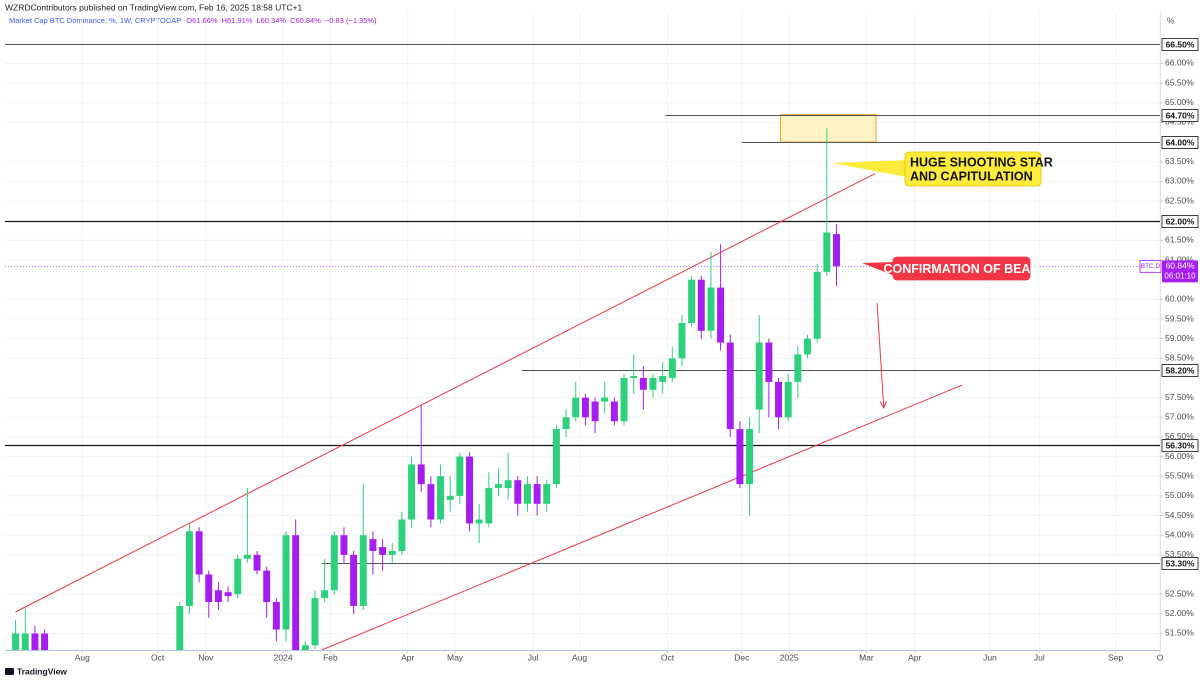 The image size is (1200, 681). Describe the element at coordinates (305, 20) in the screenshot. I see `legend-value: C60.84%` at that location.